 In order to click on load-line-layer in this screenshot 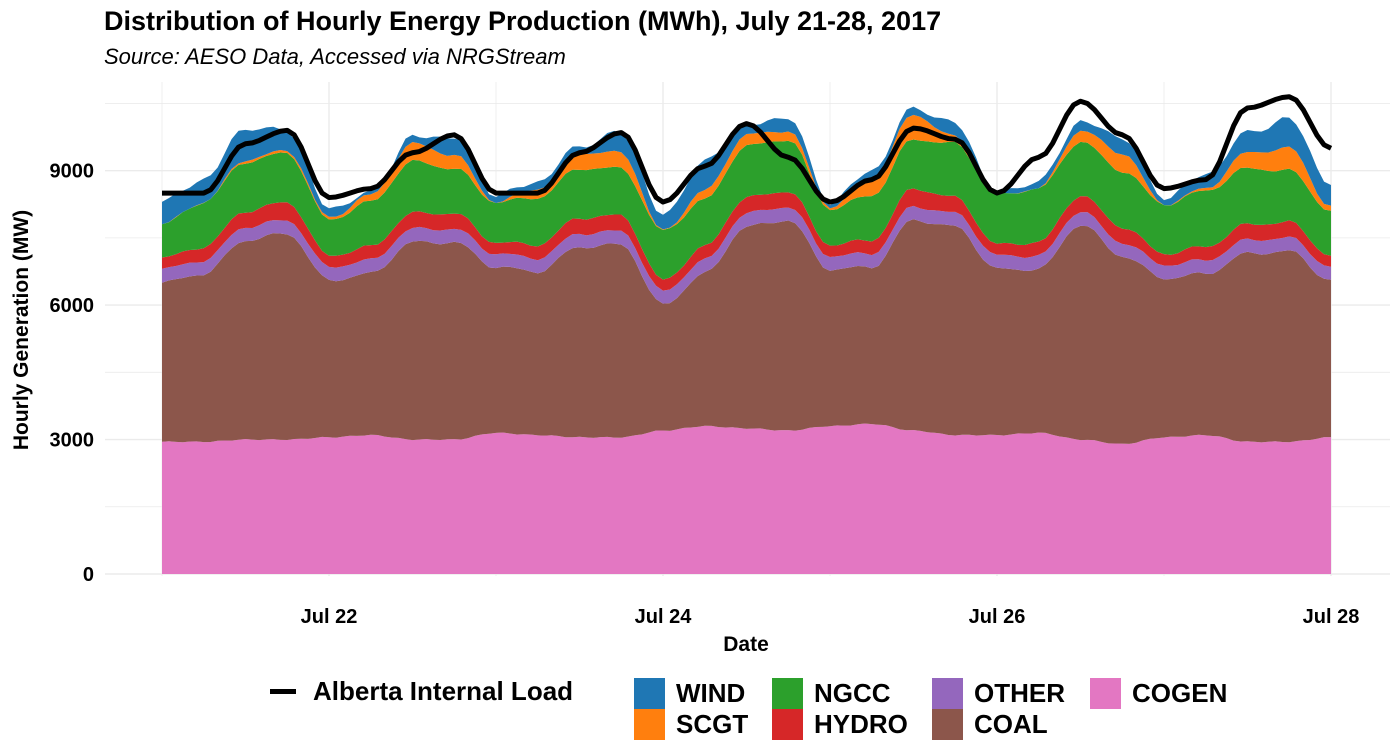, I will do `click(747, 149)`.